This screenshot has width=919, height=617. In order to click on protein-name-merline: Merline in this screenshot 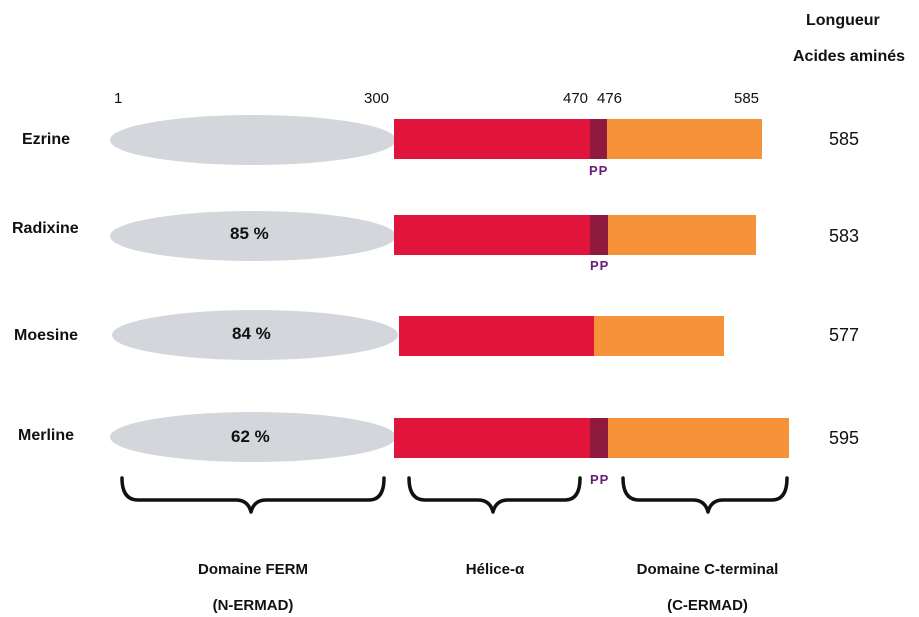, I will do `click(46, 435)`.